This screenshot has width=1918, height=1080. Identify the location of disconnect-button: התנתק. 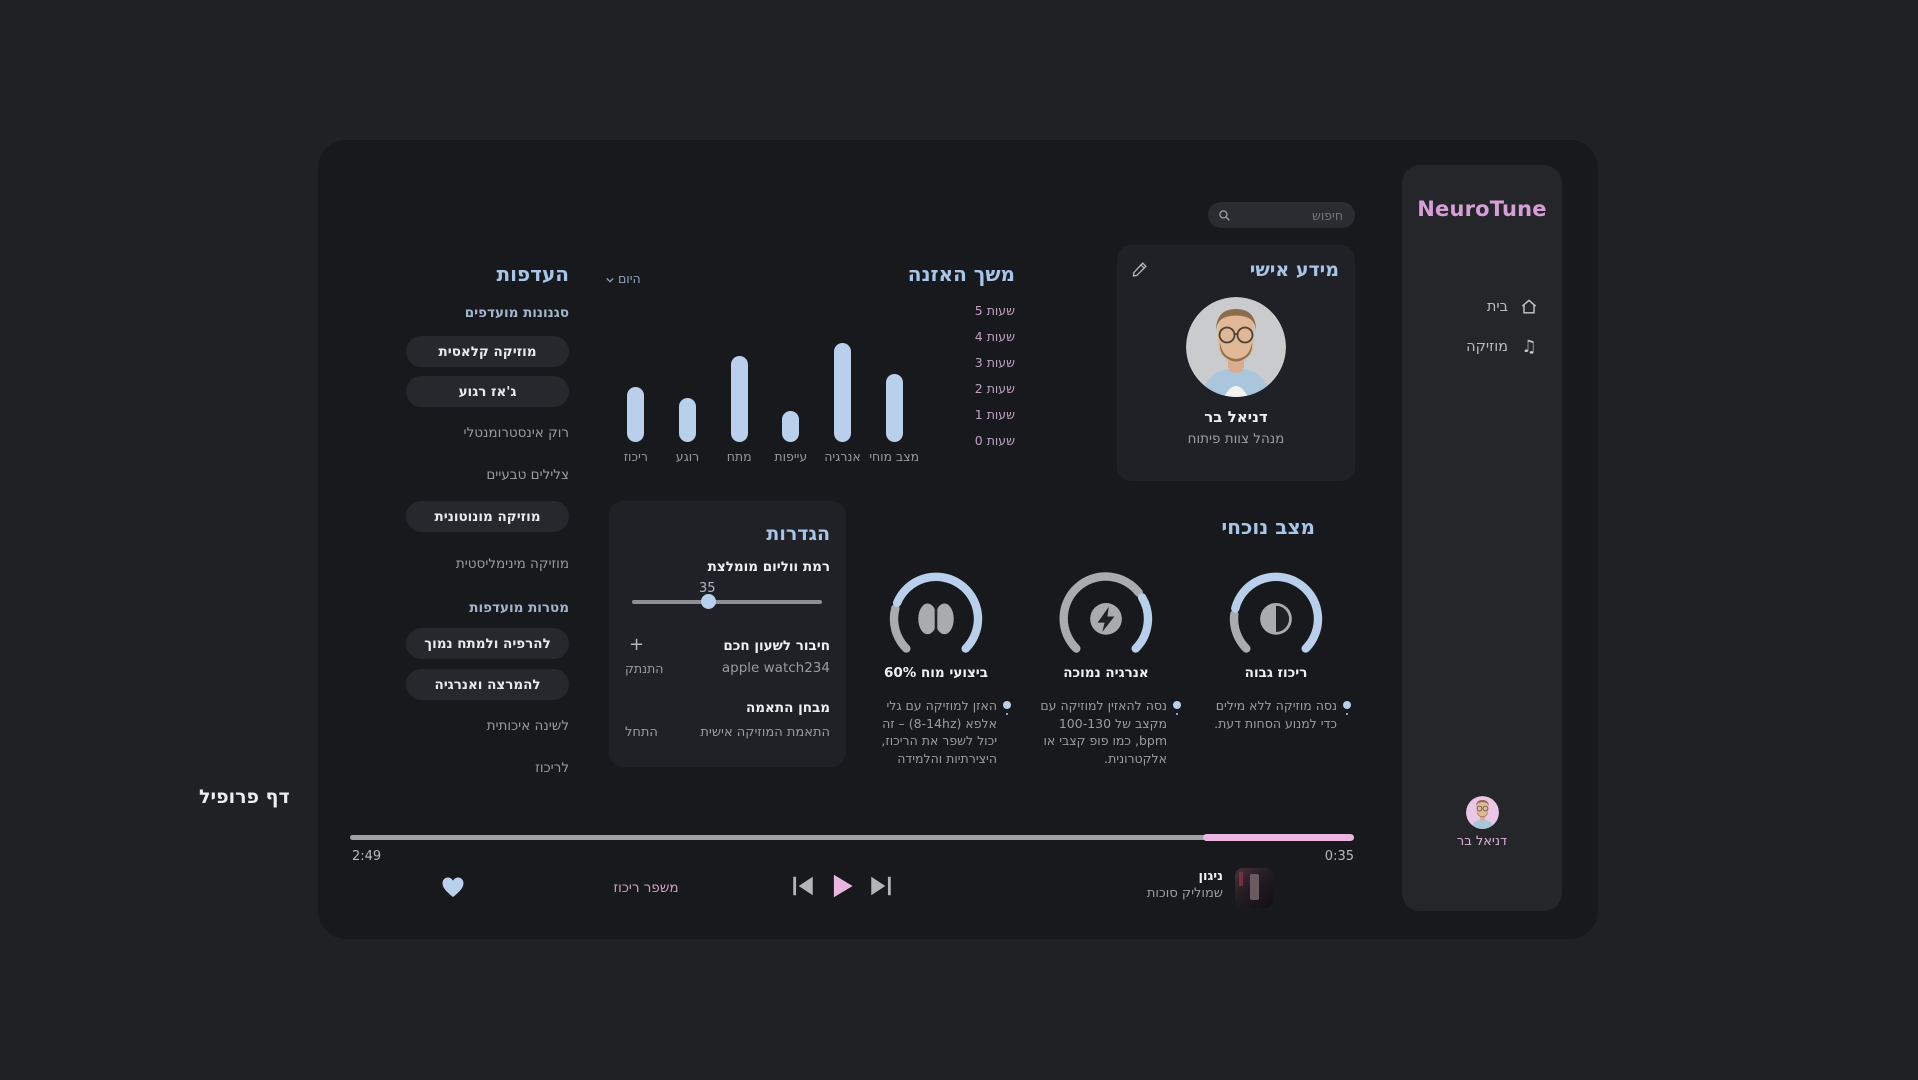
(644, 668).